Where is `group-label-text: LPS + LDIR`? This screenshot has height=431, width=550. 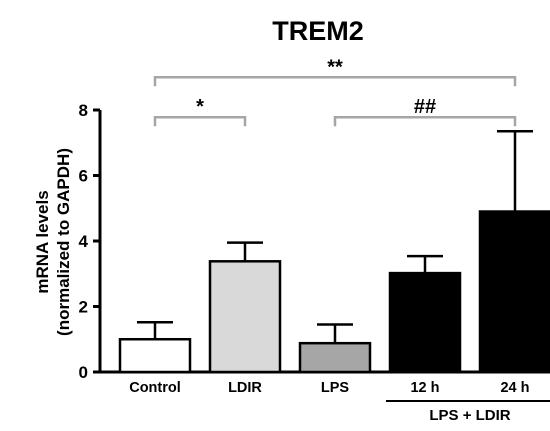
group-label-text: LPS + LDIR is located at coordinates (469, 415).